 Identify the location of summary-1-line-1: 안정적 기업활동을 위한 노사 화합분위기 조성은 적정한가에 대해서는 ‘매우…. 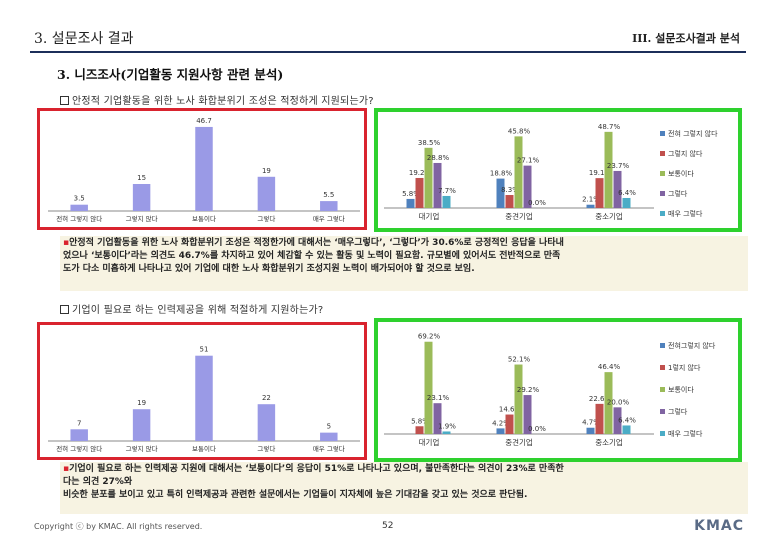
(316, 243).